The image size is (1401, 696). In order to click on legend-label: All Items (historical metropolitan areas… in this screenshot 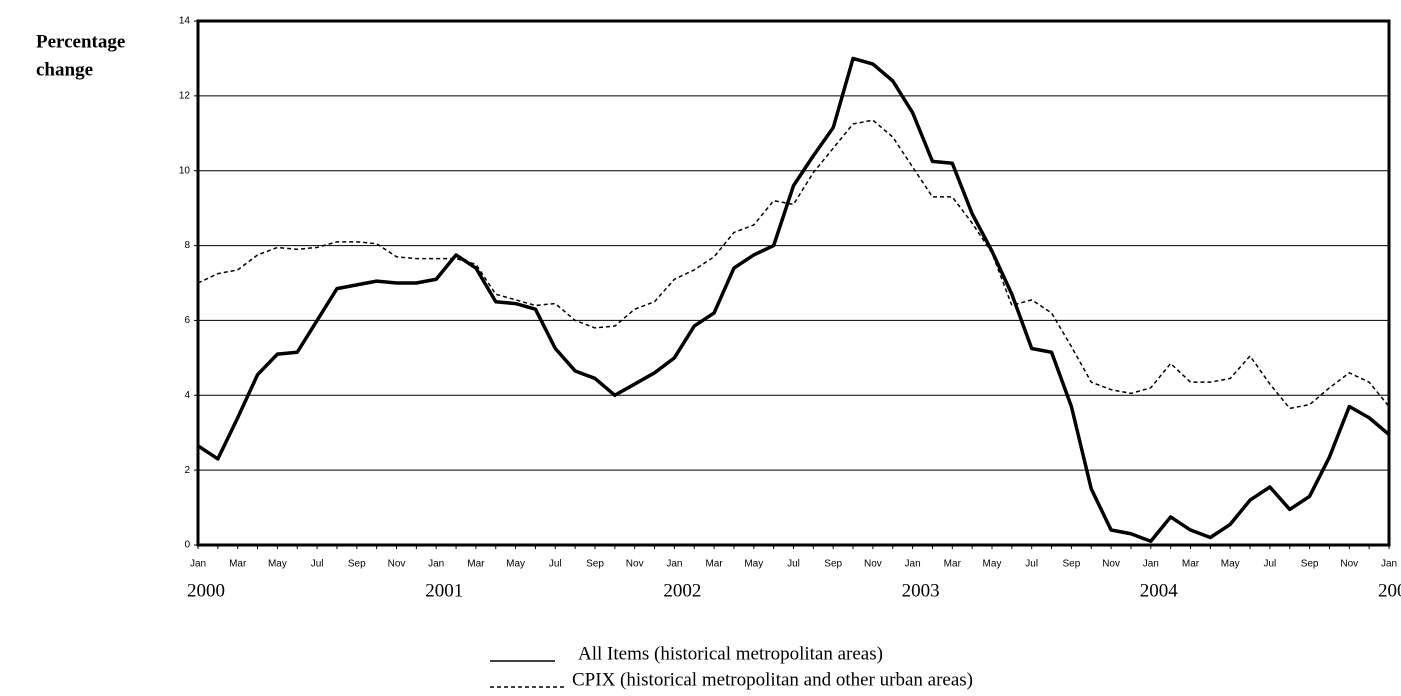, I will do `click(730, 653)`.